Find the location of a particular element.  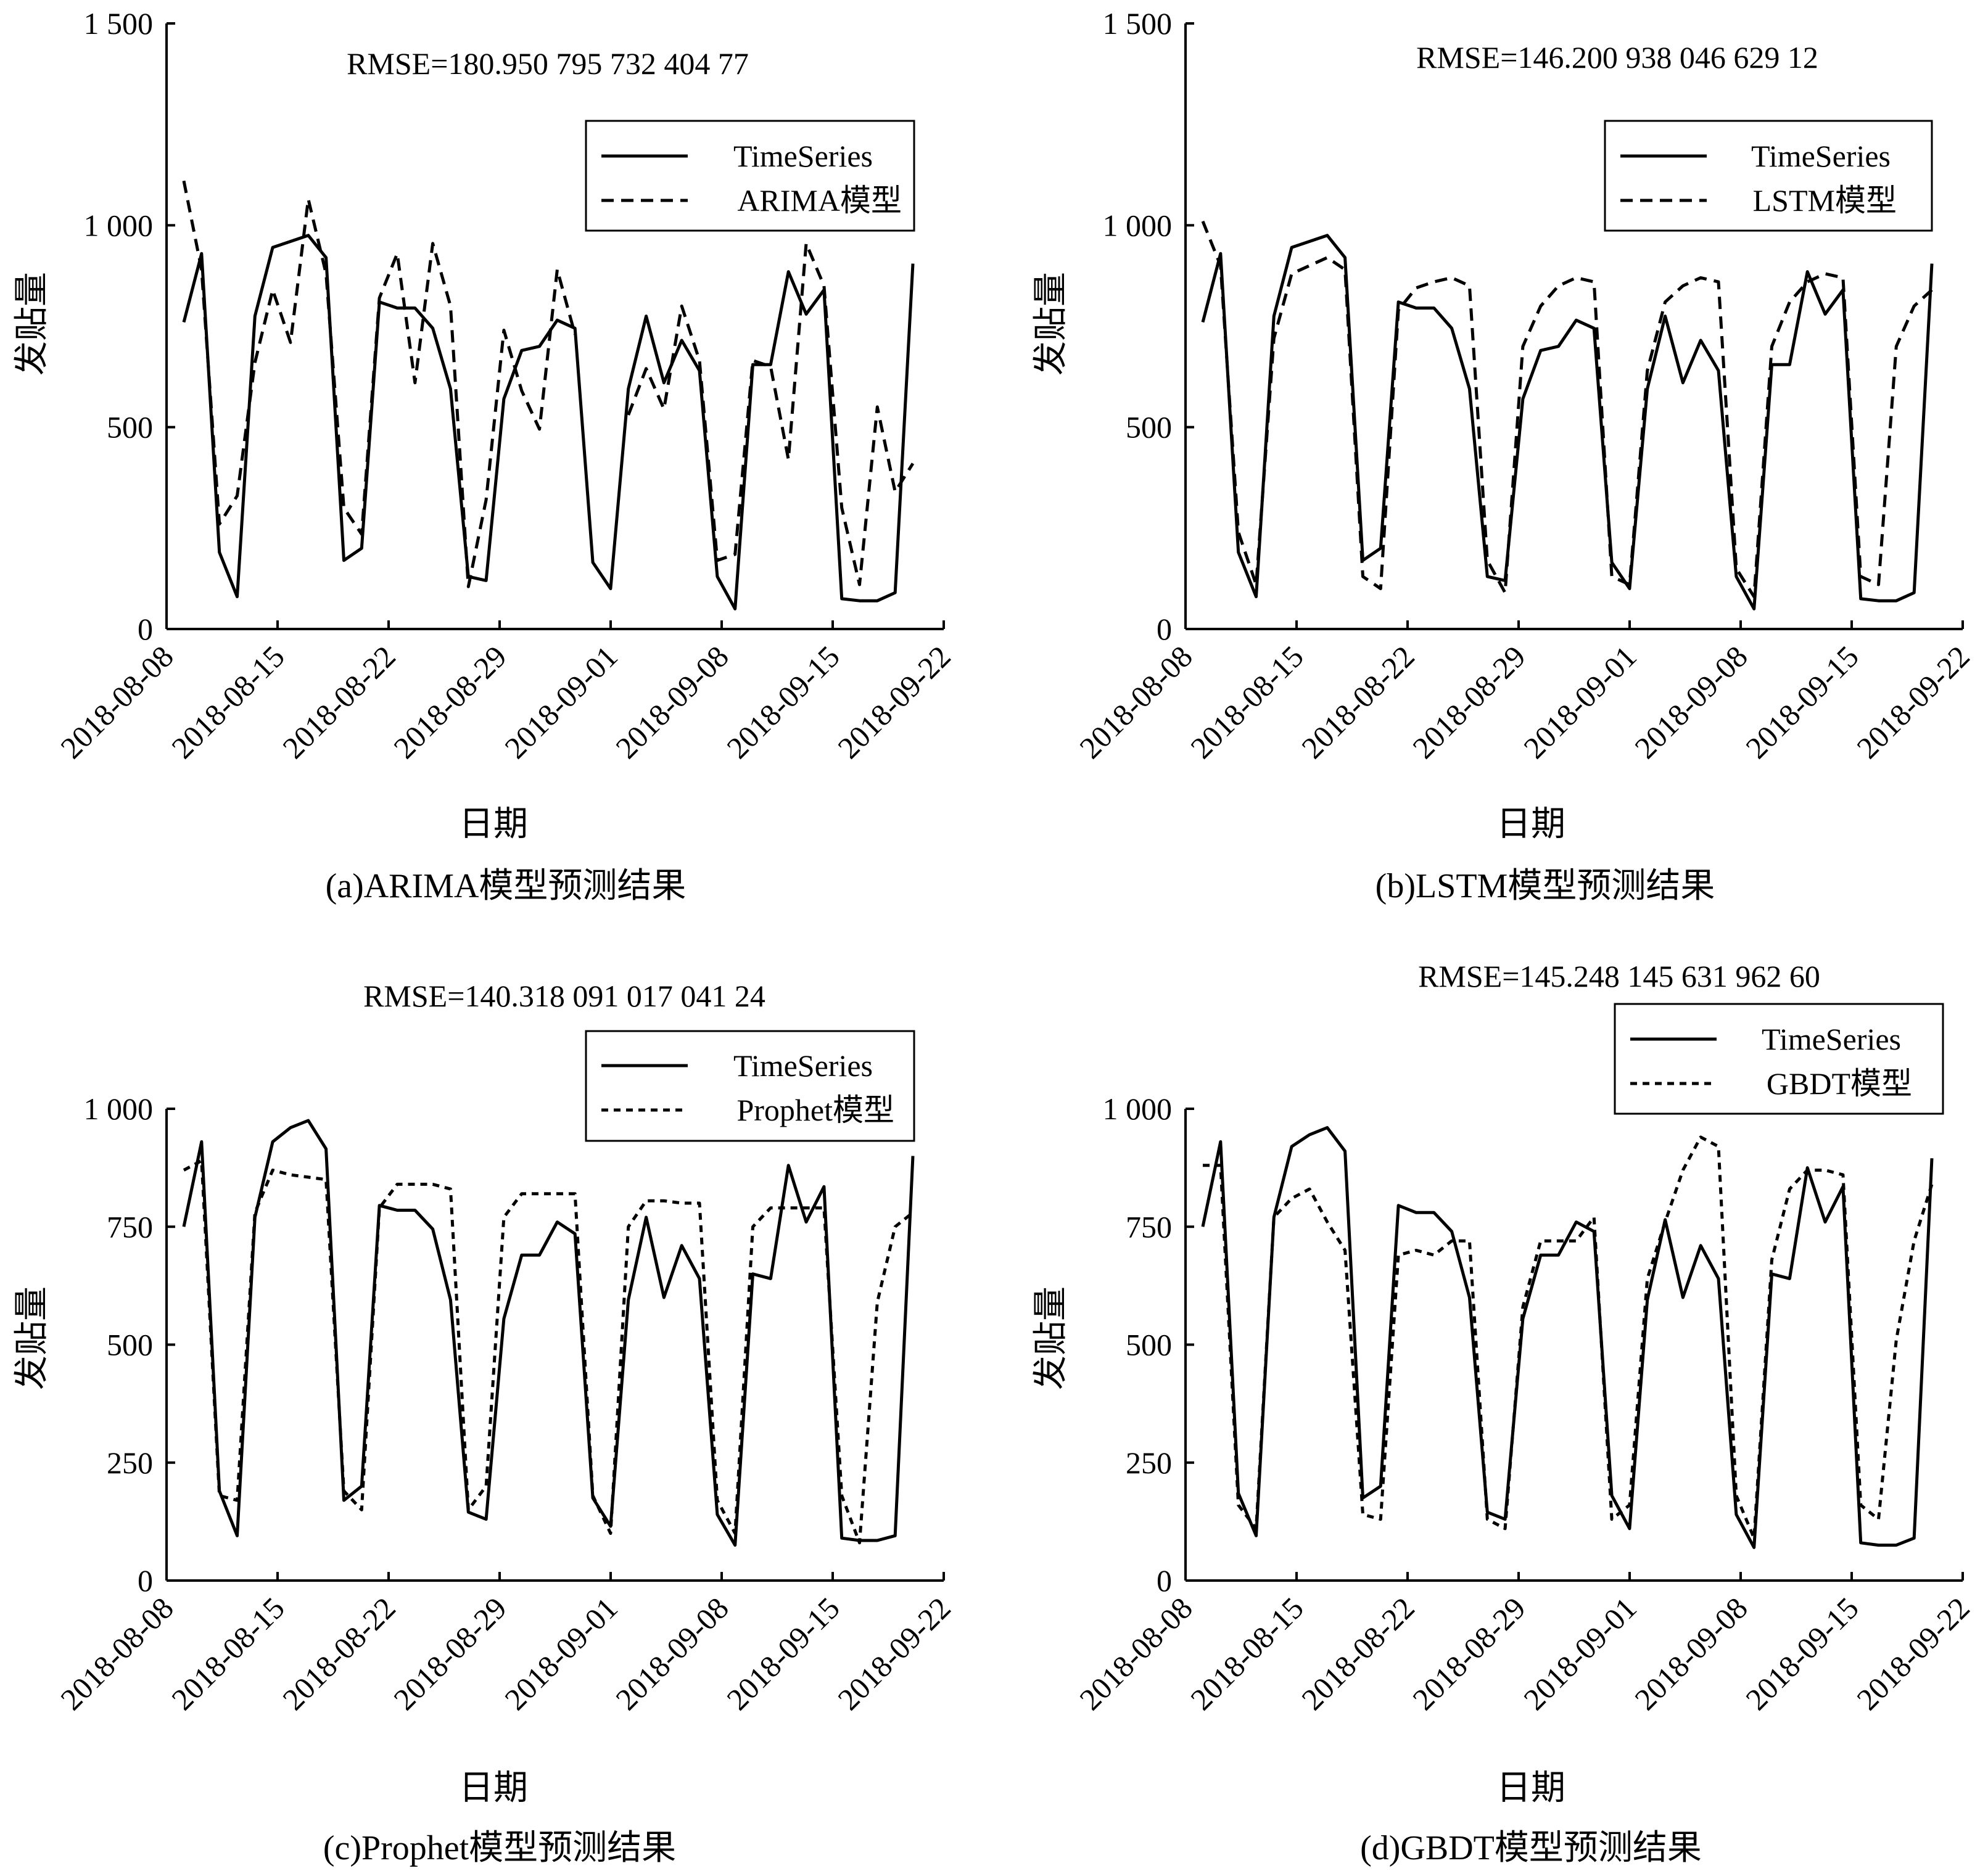

panel-b-legend: TimeSeries LSTM模型 is located at coordinates (1769, 176).